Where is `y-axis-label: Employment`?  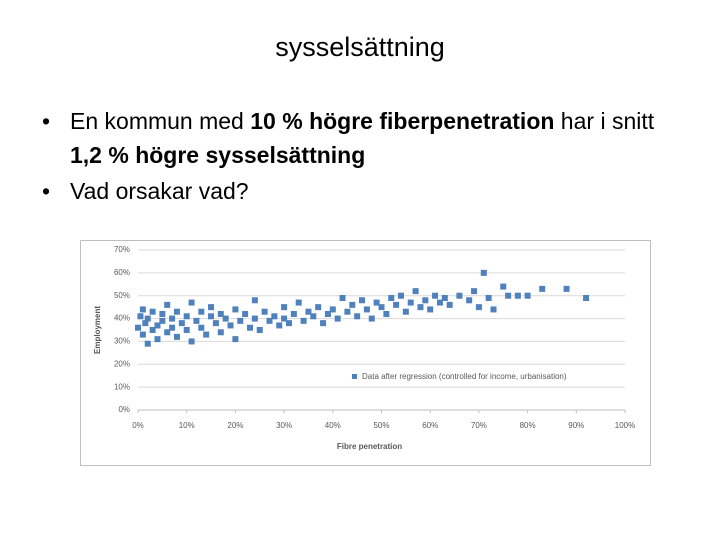
y-axis-label: Employment is located at coordinates (97, 330).